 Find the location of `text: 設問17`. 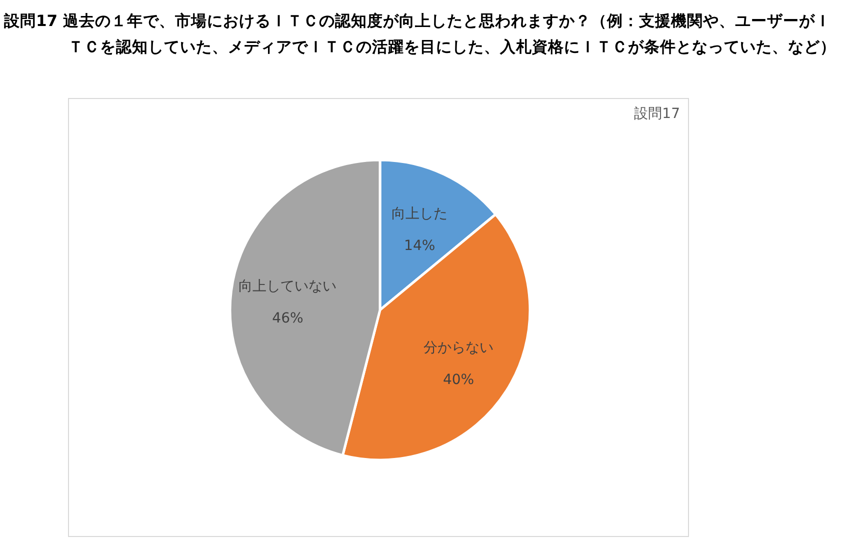

text: 設問17 is located at coordinates (657, 114).